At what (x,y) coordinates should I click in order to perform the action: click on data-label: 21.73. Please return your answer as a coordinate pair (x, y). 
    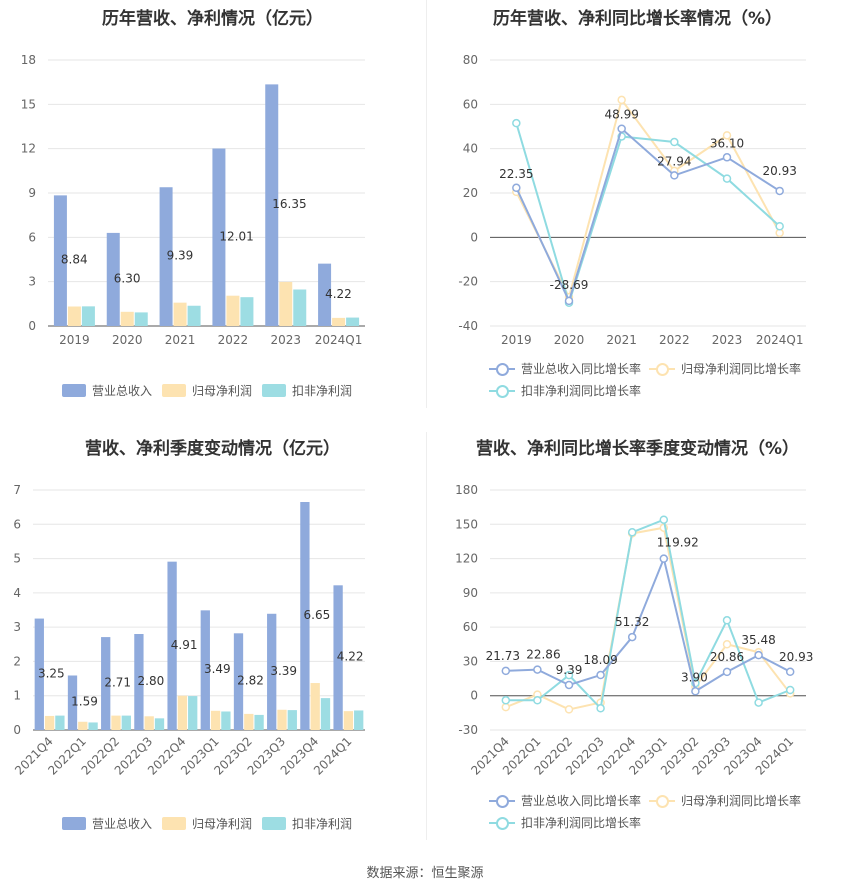
    Looking at the image, I should click on (503, 656).